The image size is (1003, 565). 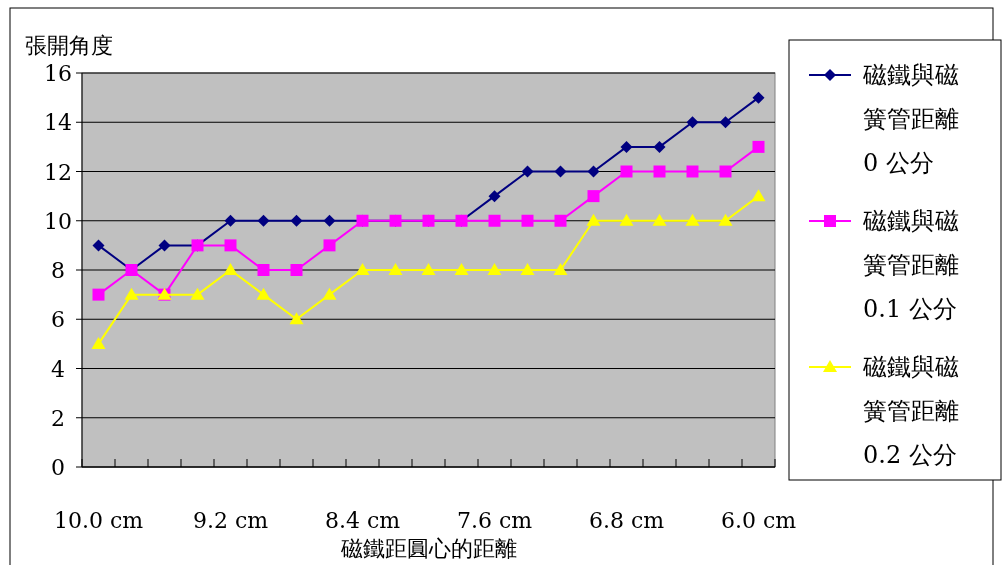 I want to click on y-tick-label: 14, so click(x=58, y=123).